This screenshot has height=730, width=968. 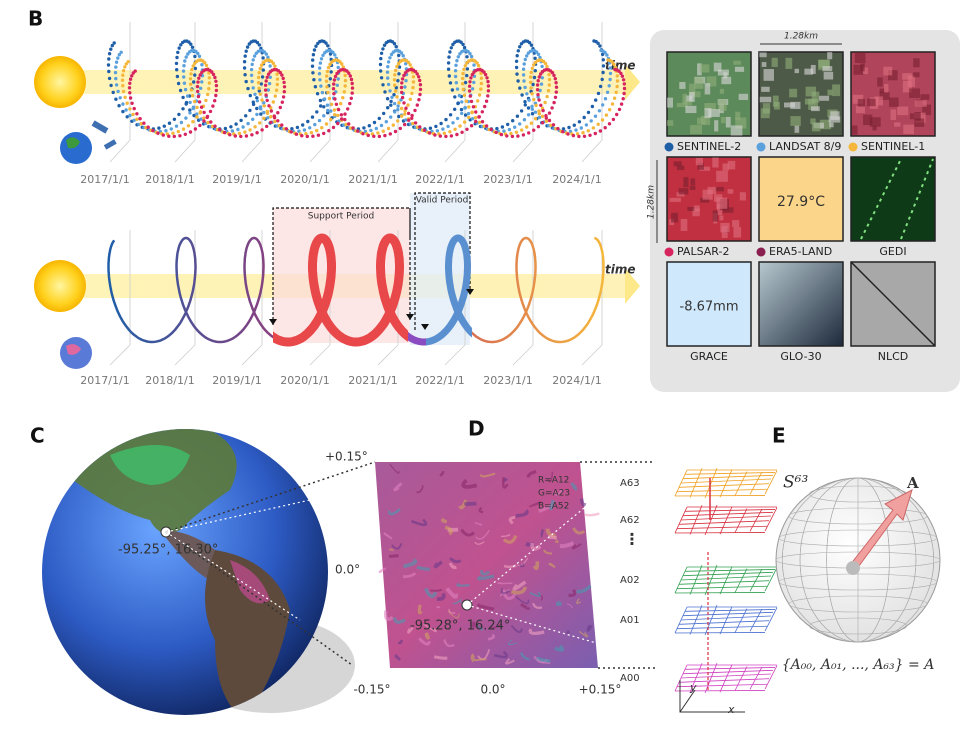 I want to click on tile-value: -8.67mm, so click(x=709, y=307).